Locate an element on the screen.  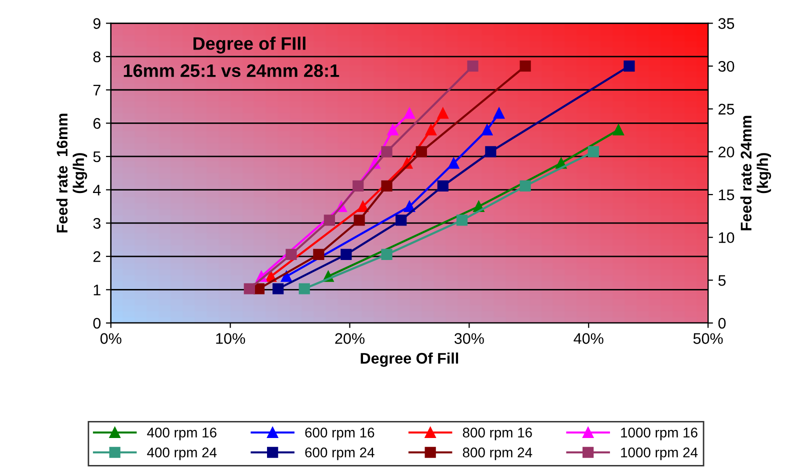
y2-tick-label: 30 is located at coordinates (726, 66).